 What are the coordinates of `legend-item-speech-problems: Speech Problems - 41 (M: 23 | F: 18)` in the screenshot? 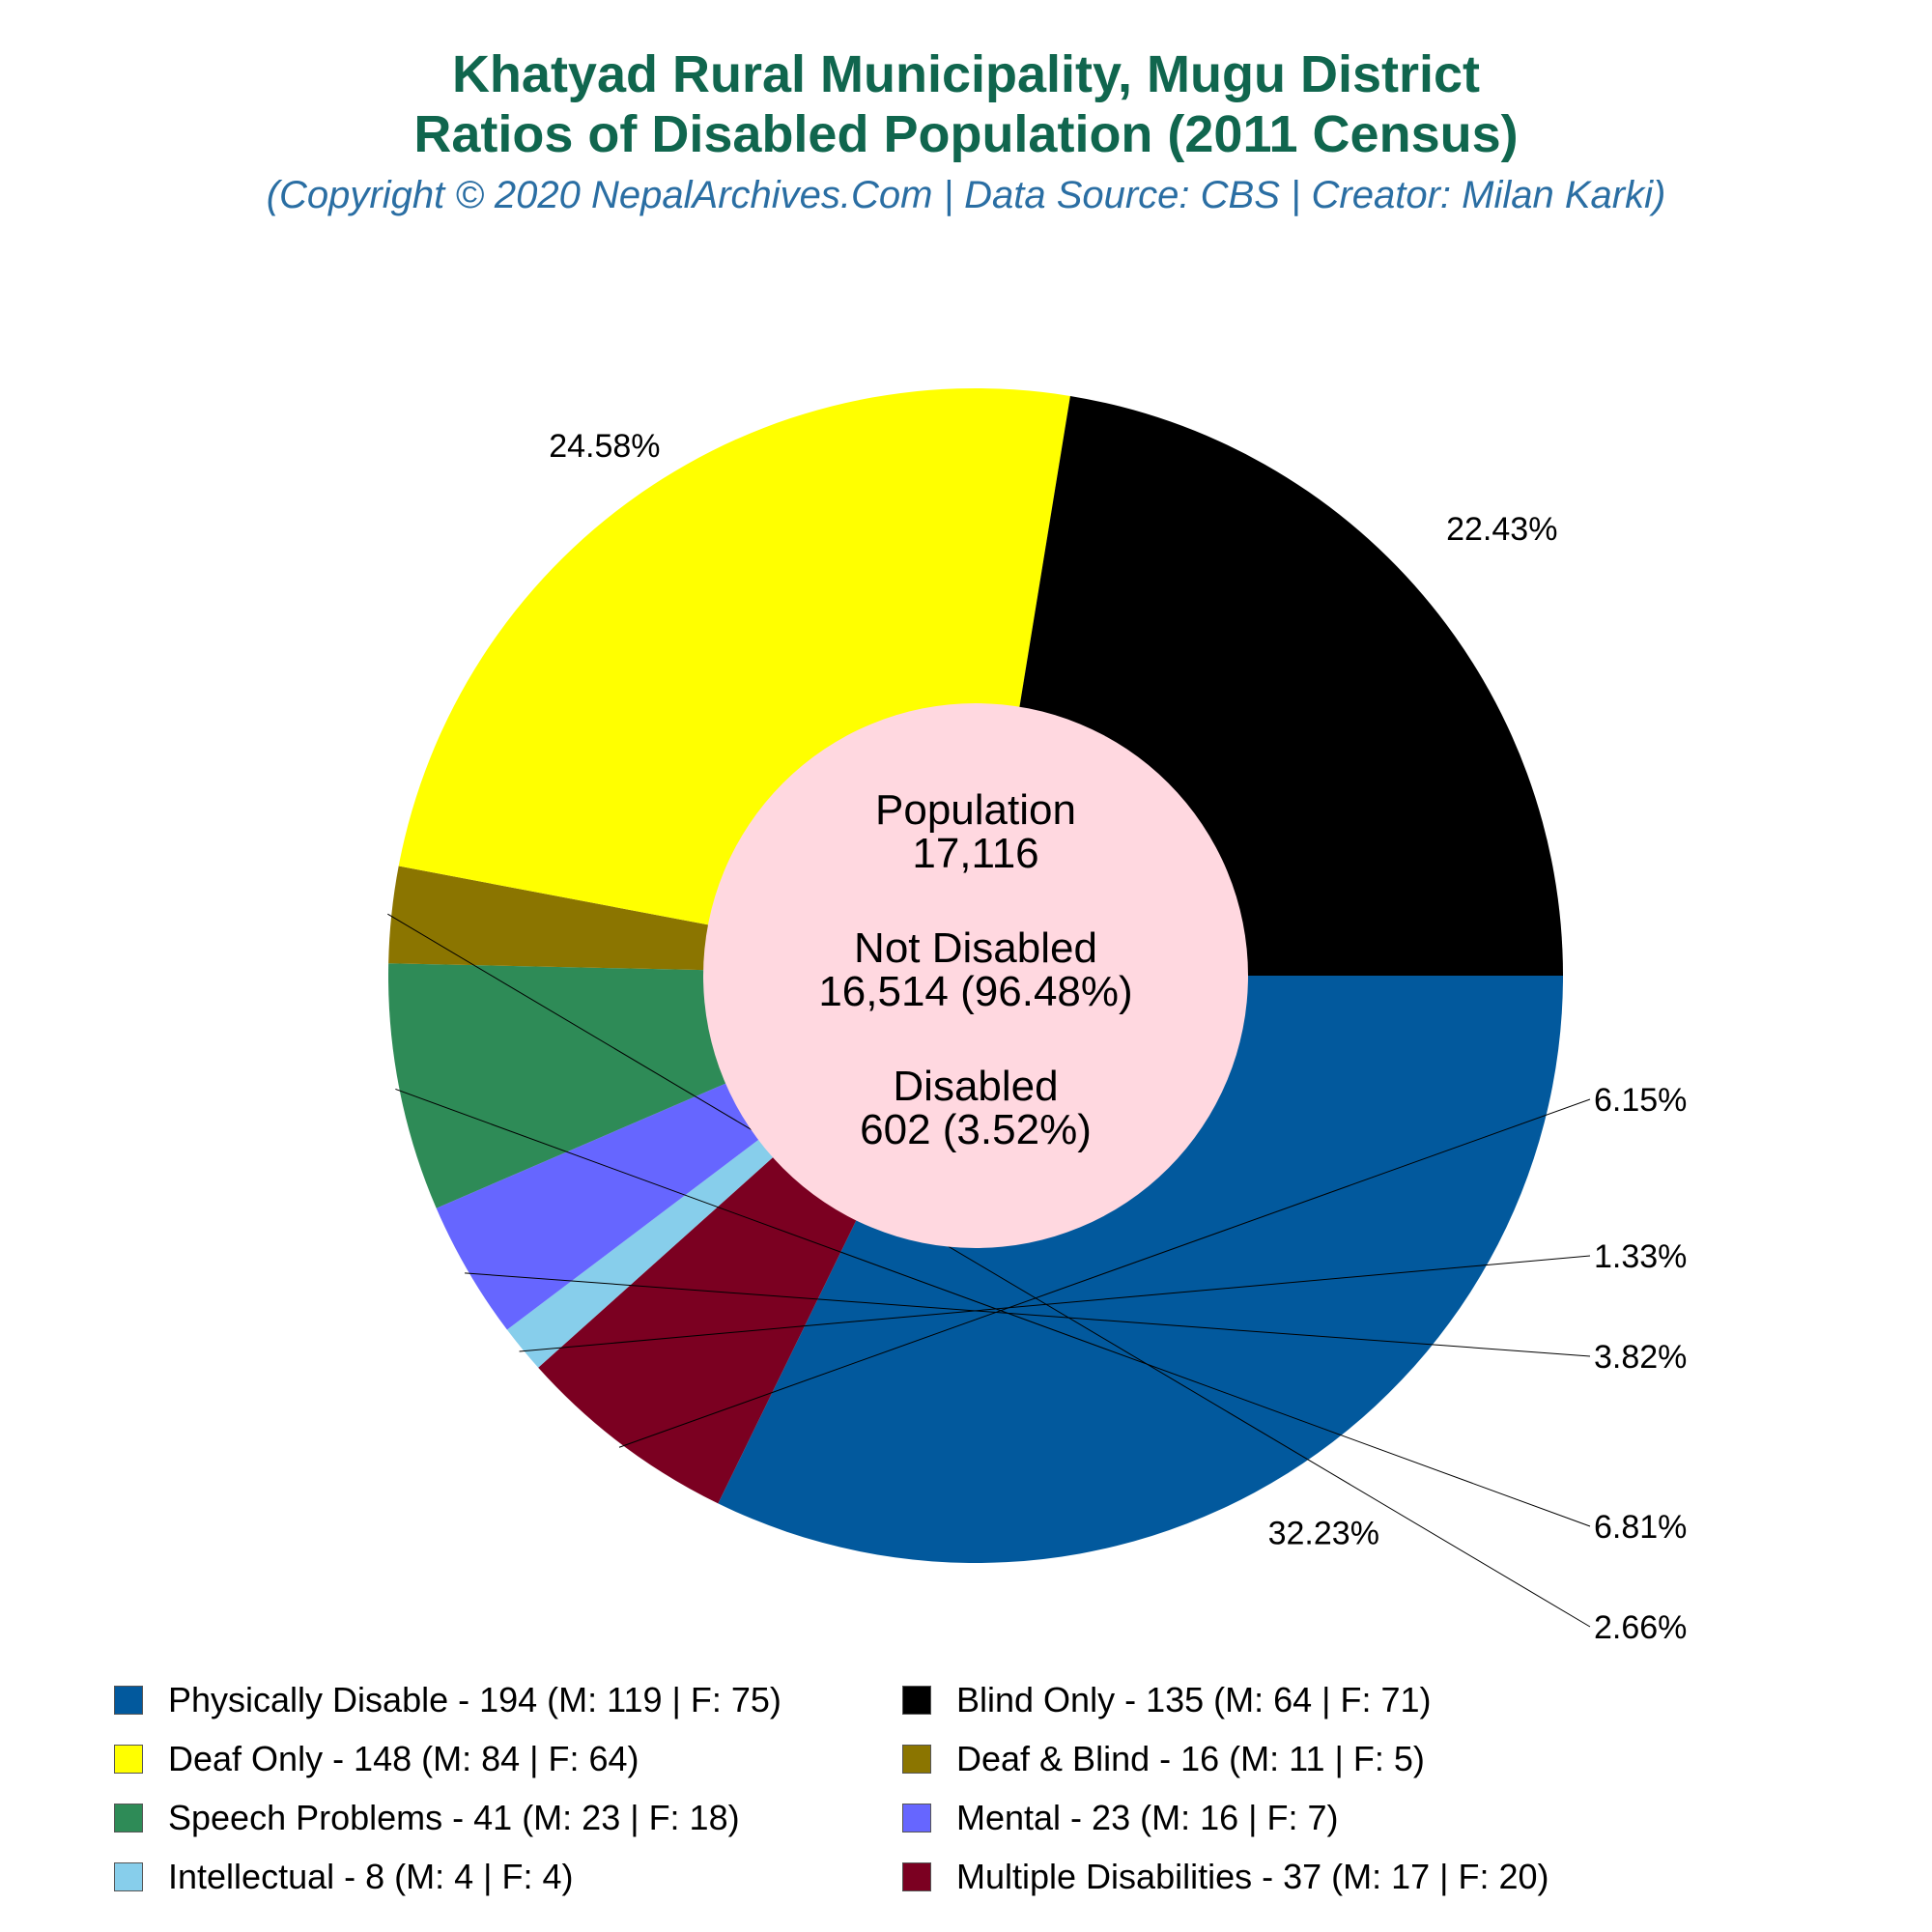 It's located at (427, 1818).